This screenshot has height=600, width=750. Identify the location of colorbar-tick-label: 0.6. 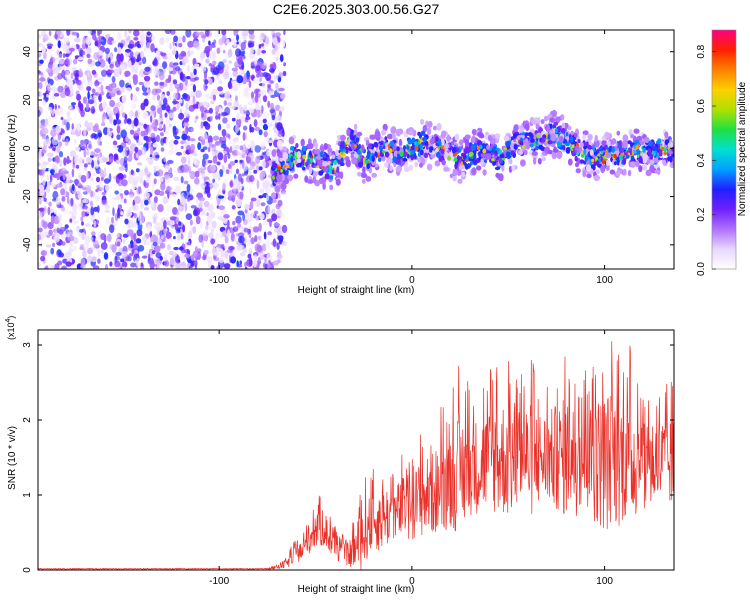
(701, 106).